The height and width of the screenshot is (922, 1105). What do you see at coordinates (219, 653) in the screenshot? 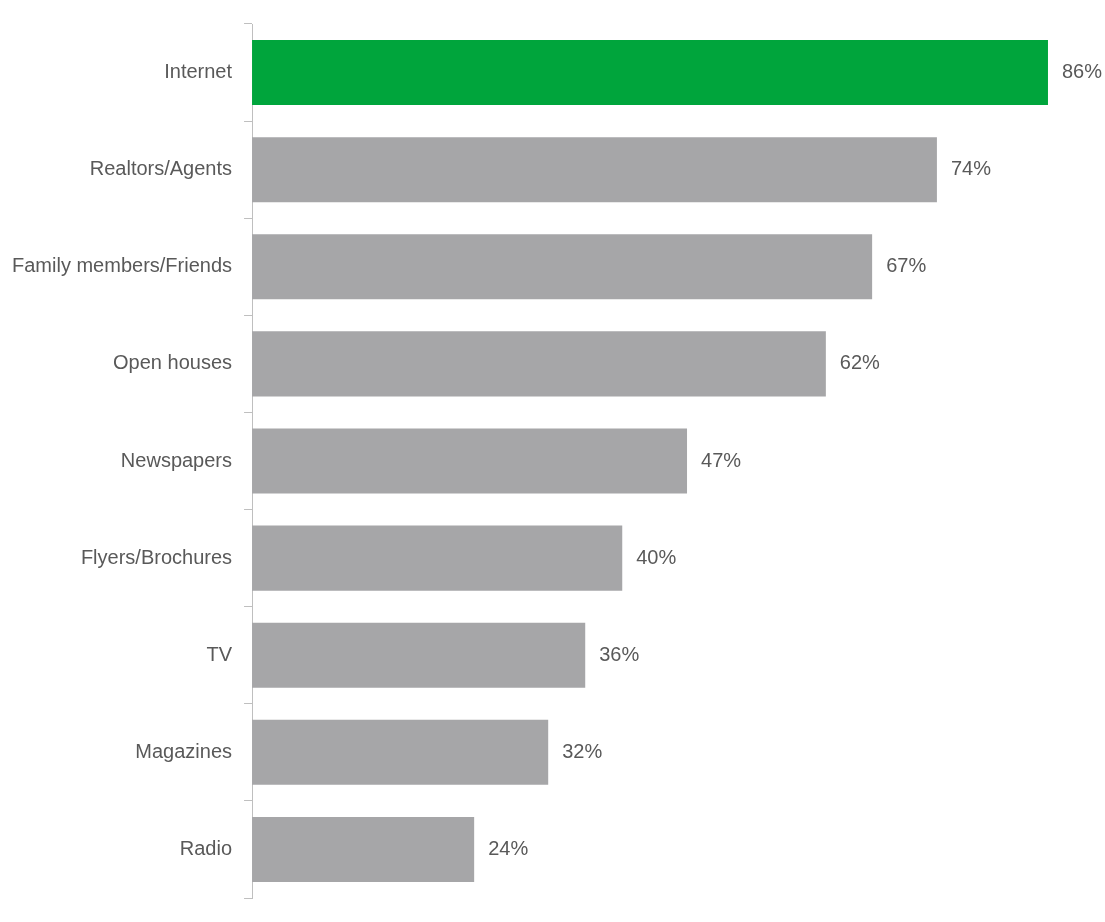
I see `y-tick-label: TV` at bounding box center [219, 653].